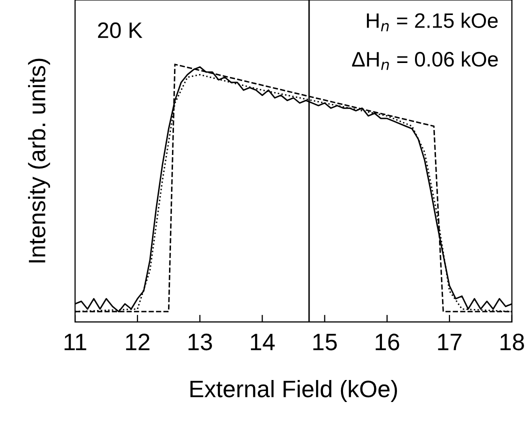 This screenshot has height=444, width=525. I want to click on x-tick-label: 14, so click(262, 342).